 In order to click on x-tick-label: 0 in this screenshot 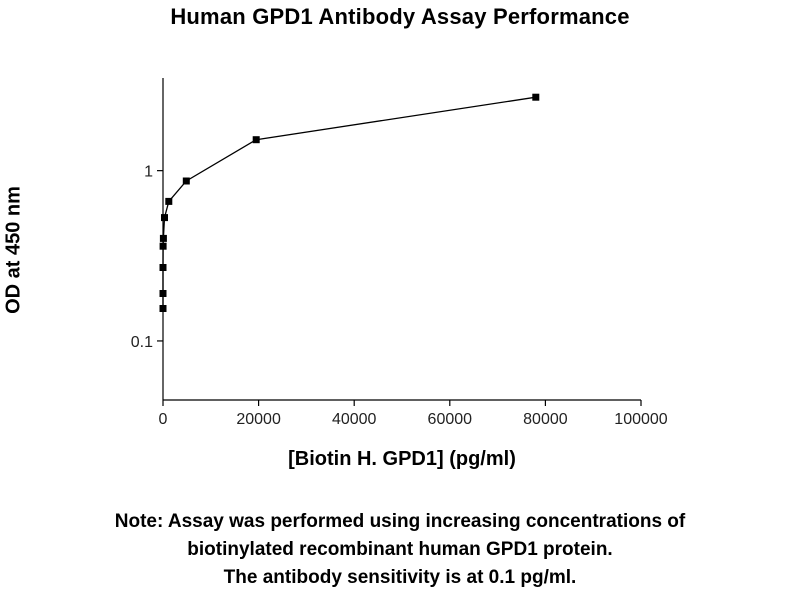, I will do `click(163, 419)`.